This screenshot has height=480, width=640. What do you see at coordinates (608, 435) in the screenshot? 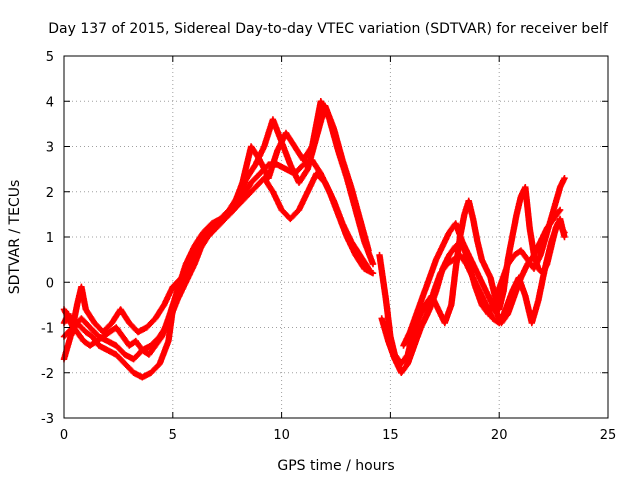
I see `x-tick-label: 25` at bounding box center [608, 435].